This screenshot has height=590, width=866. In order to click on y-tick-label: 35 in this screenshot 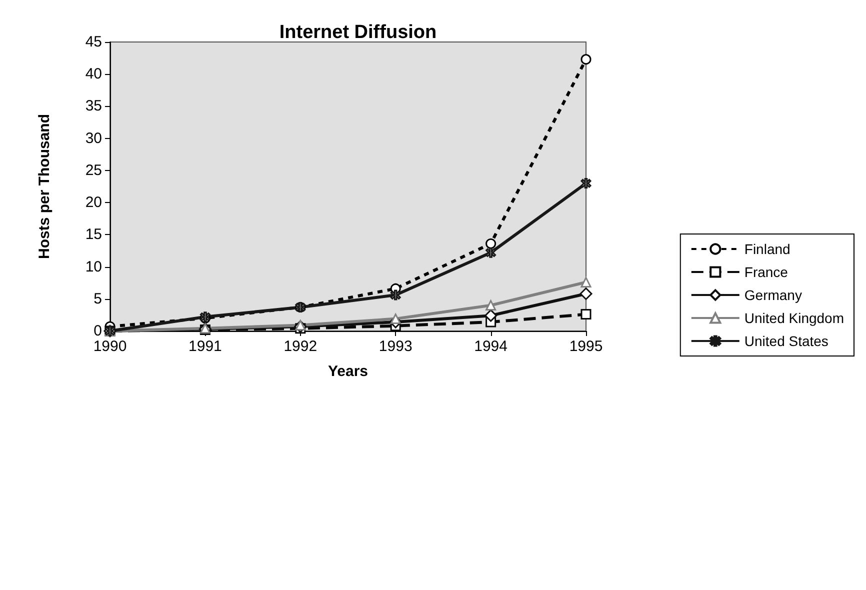, I will do `click(93, 106)`.